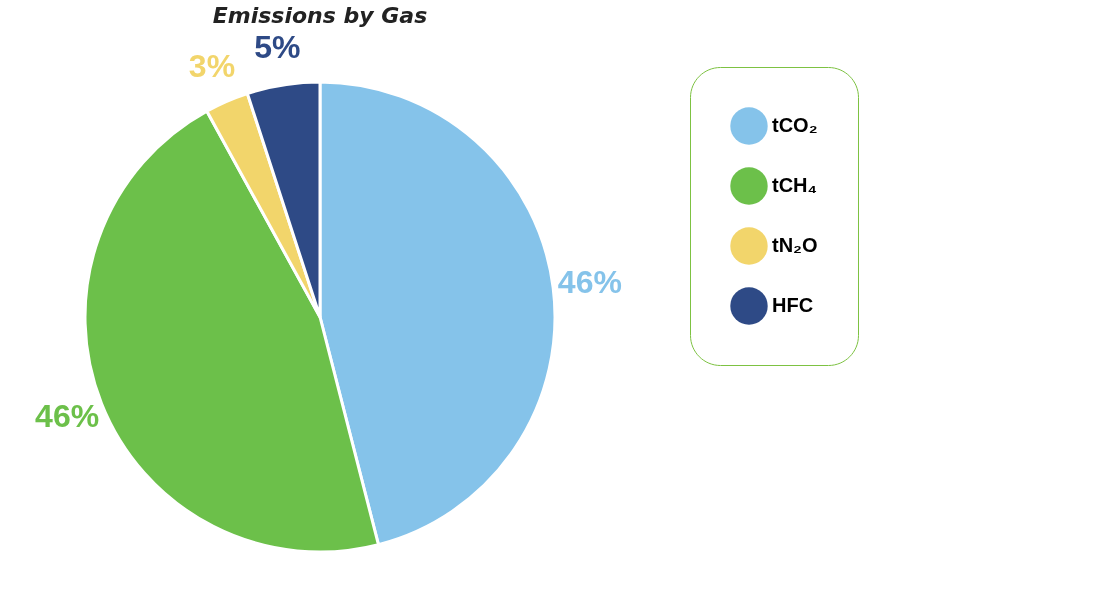 The width and height of the screenshot is (1102, 607). I want to click on legend-label: tCH₄, so click(795, 185).